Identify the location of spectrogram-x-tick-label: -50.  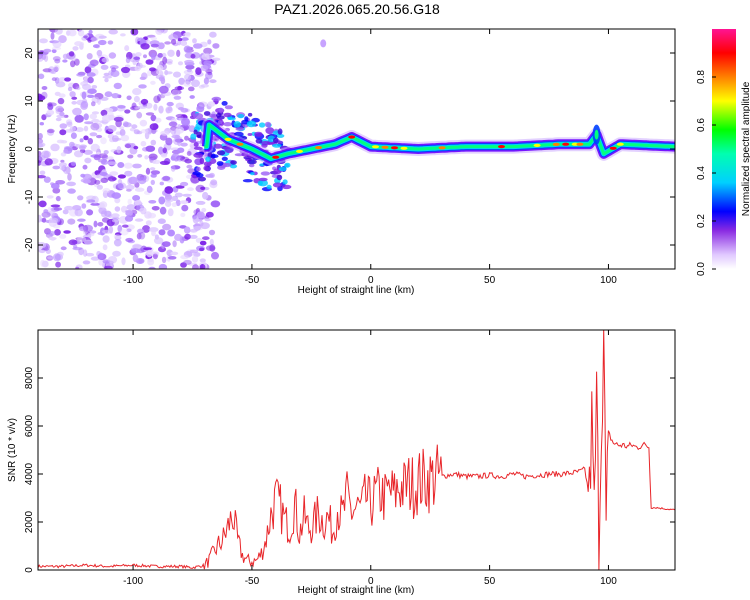
(252, 280).